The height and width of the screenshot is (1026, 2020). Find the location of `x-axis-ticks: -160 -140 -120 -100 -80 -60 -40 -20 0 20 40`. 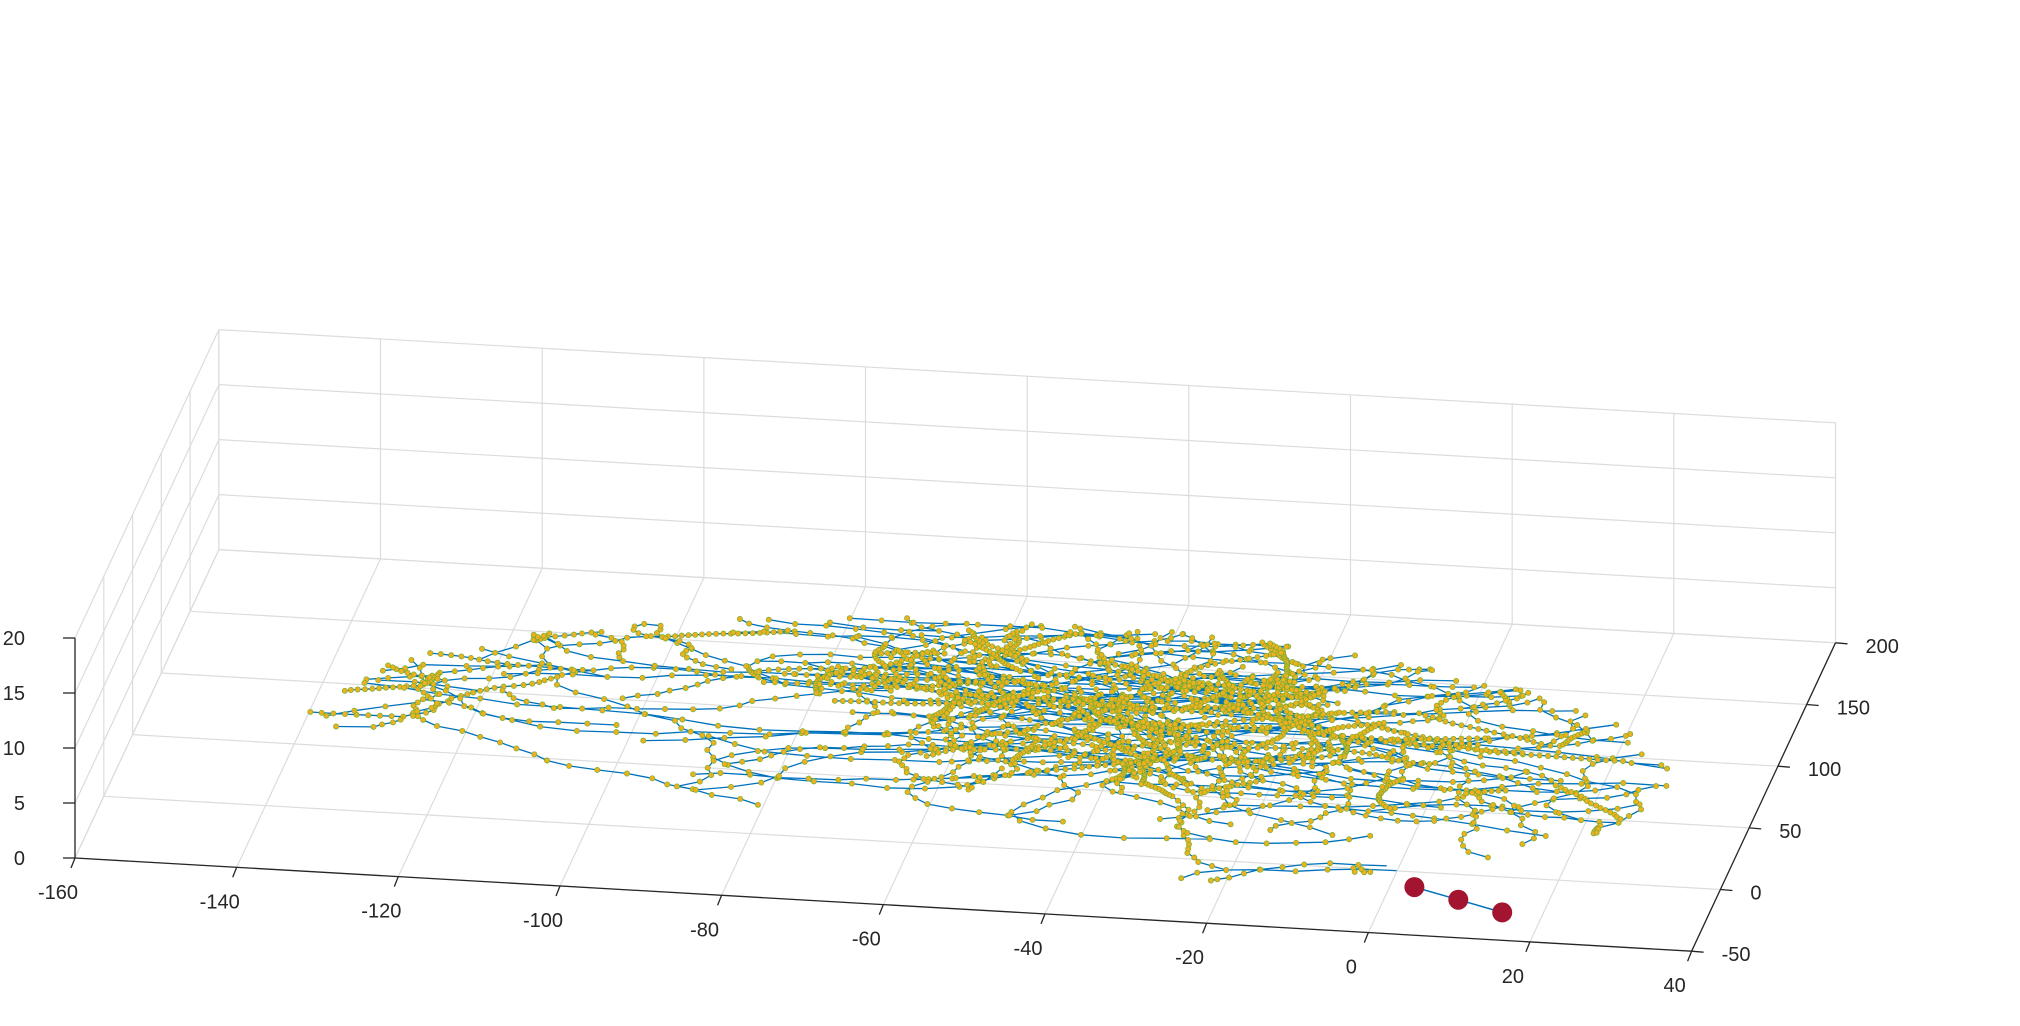

x-axis-ticks: -160 -140 -120 -100 -80 -60 -40 -20 0 20 40 is located at coordinates (865, 927).